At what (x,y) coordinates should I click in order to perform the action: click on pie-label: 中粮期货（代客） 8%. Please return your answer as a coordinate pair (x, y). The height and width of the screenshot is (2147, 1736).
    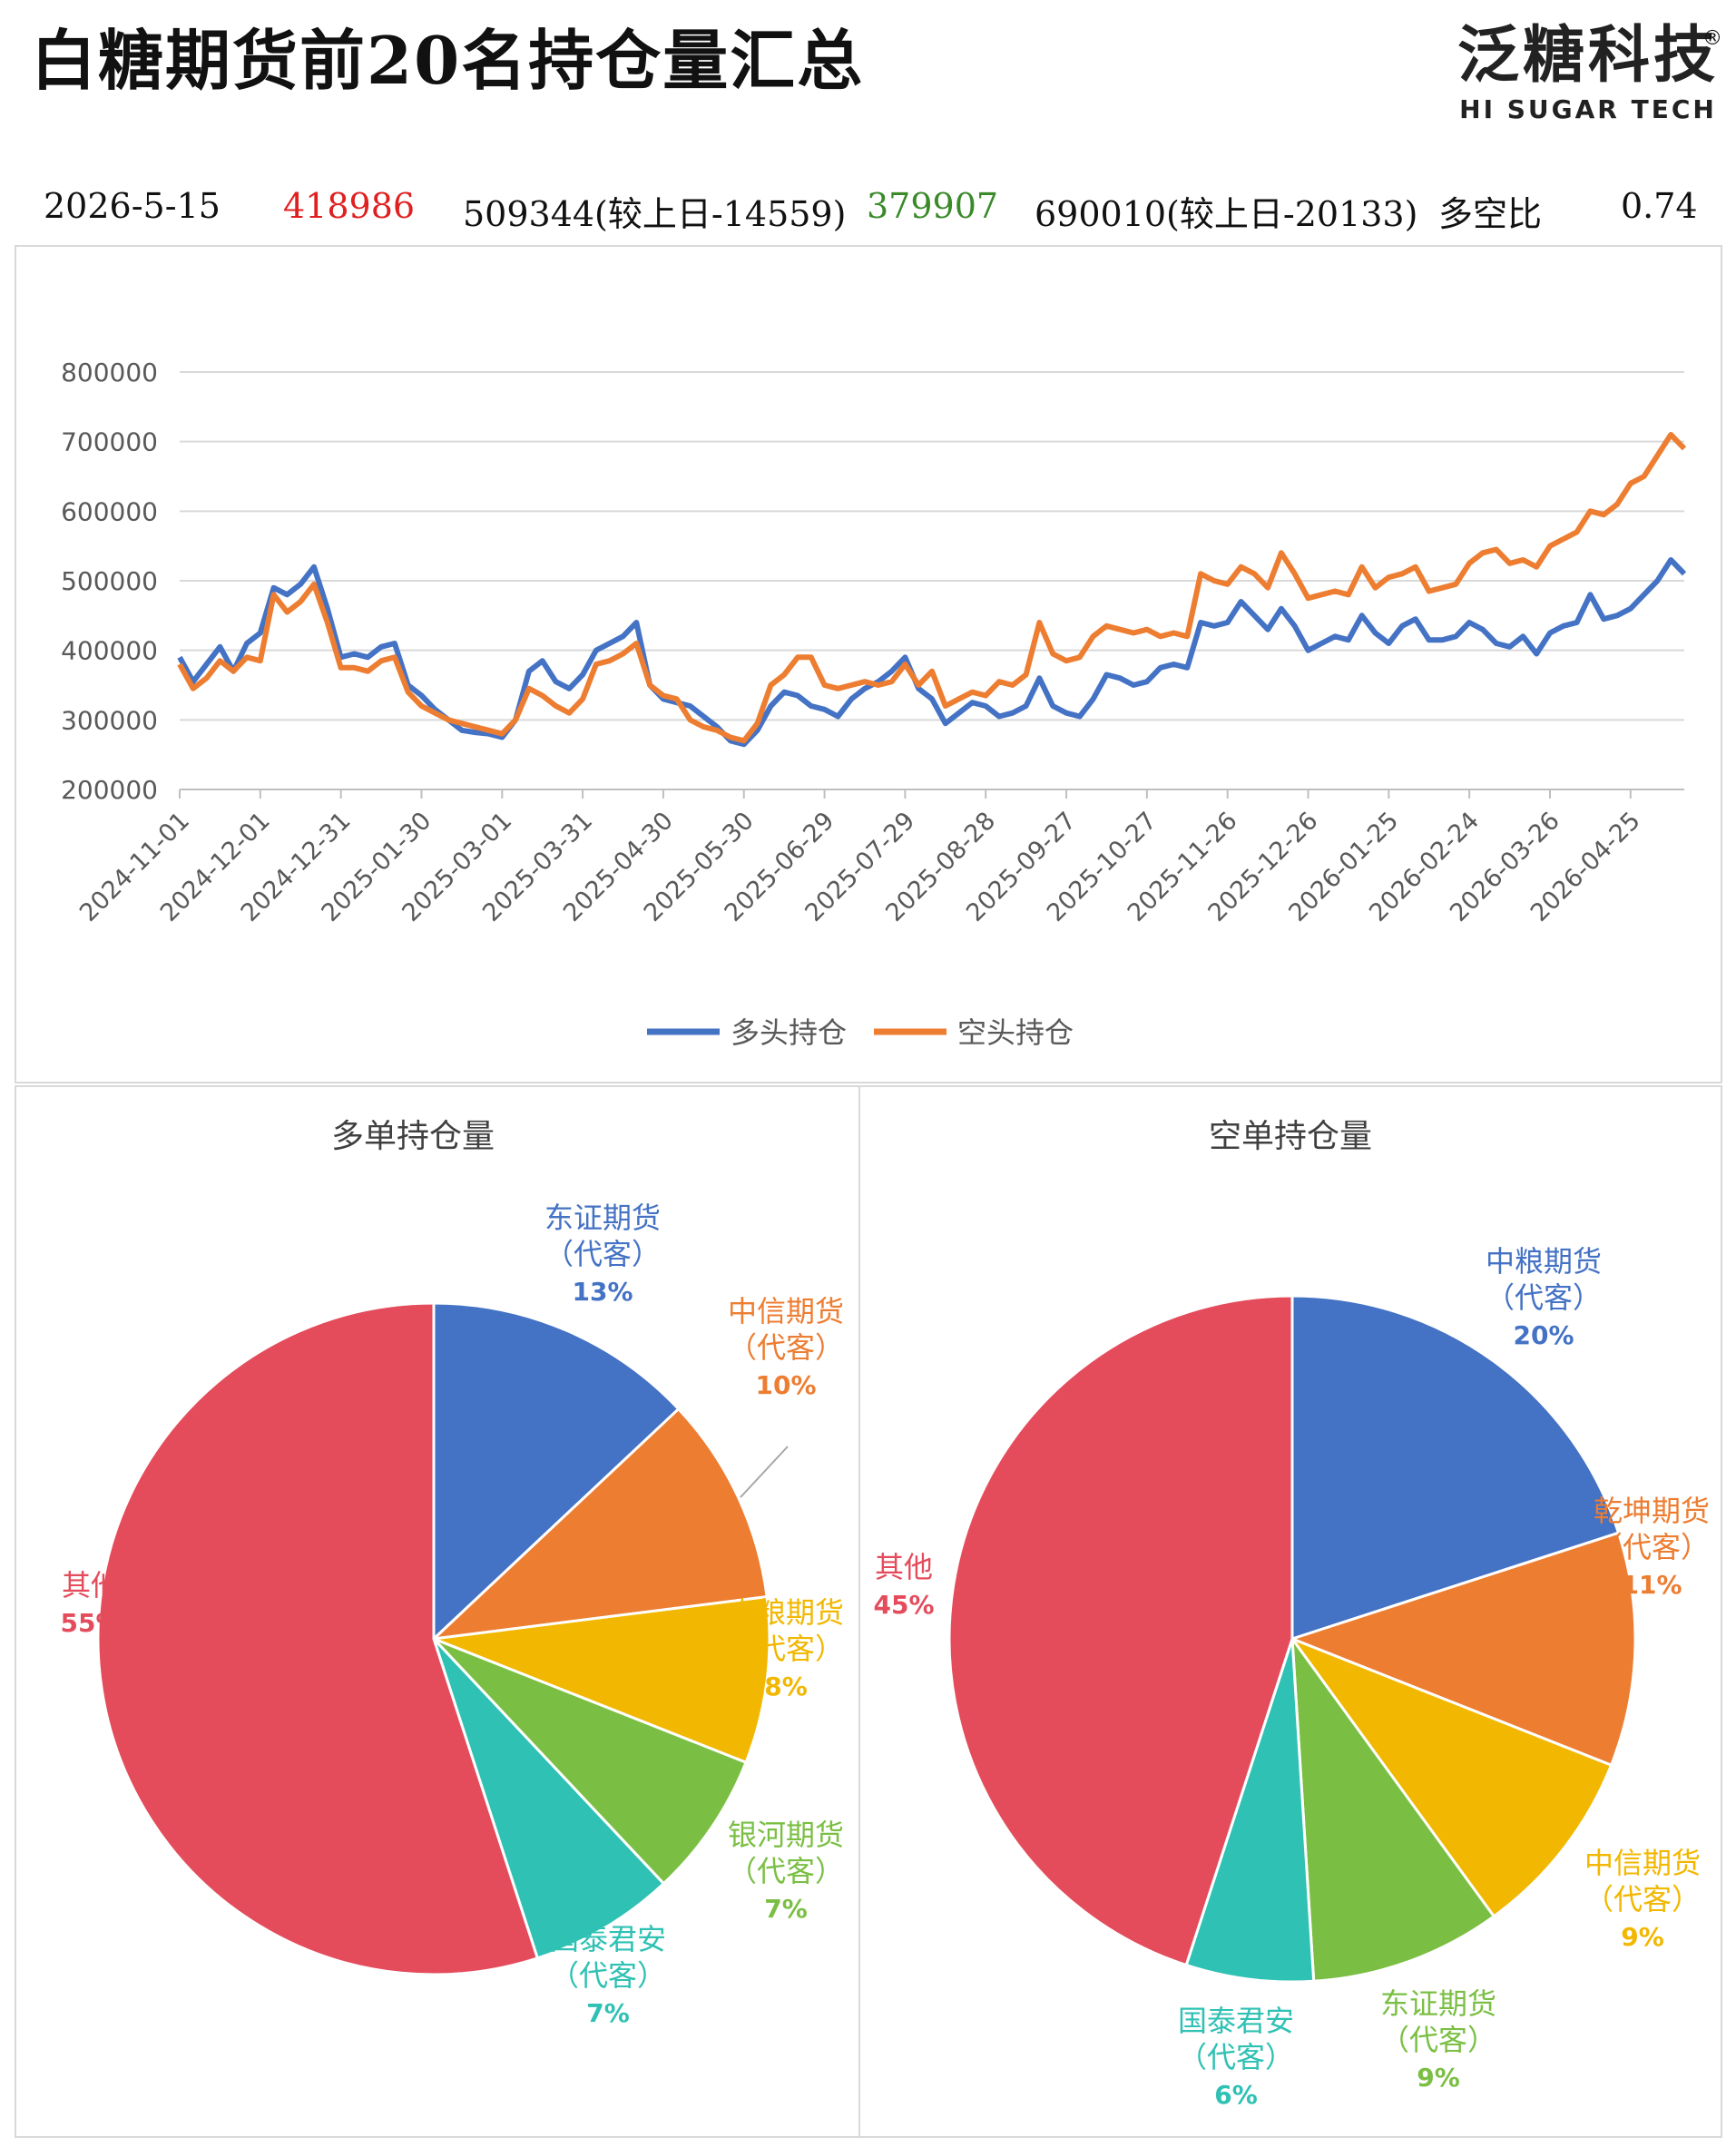
    Looking at the image, I should click on (786, 1648).